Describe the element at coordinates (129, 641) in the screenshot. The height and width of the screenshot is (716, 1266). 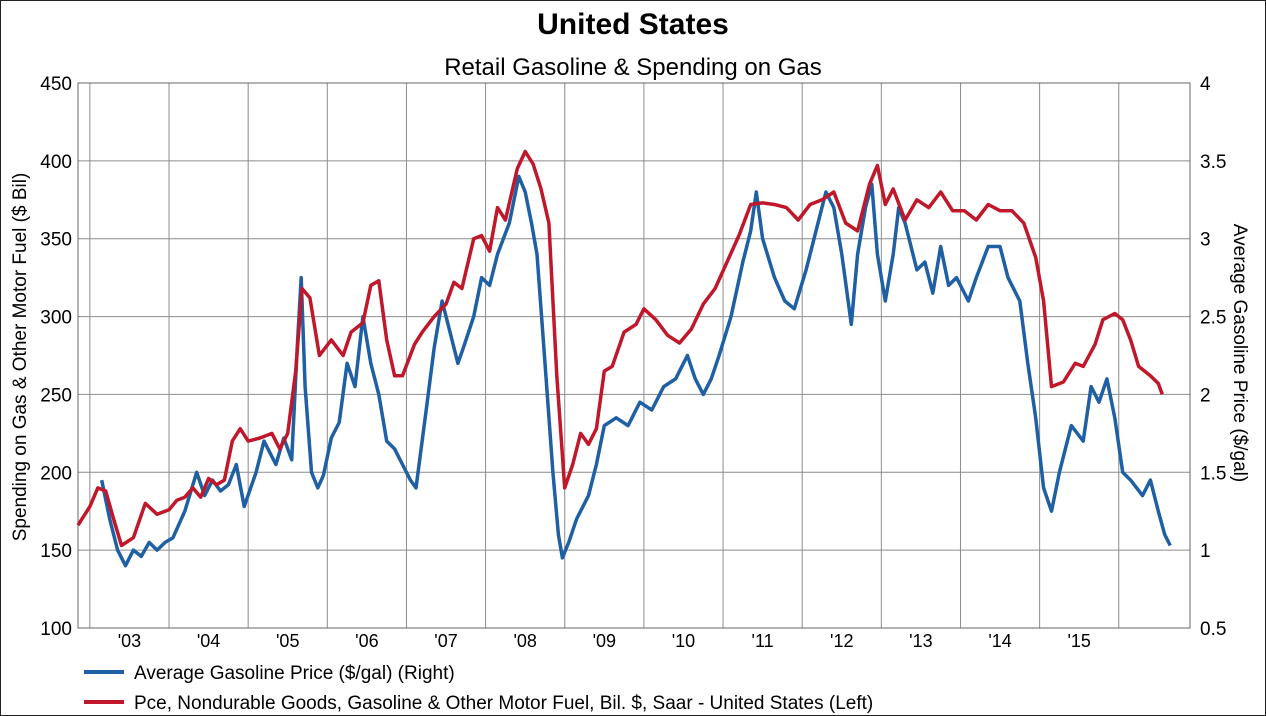
I see `x-tick-label: '03` at that location.